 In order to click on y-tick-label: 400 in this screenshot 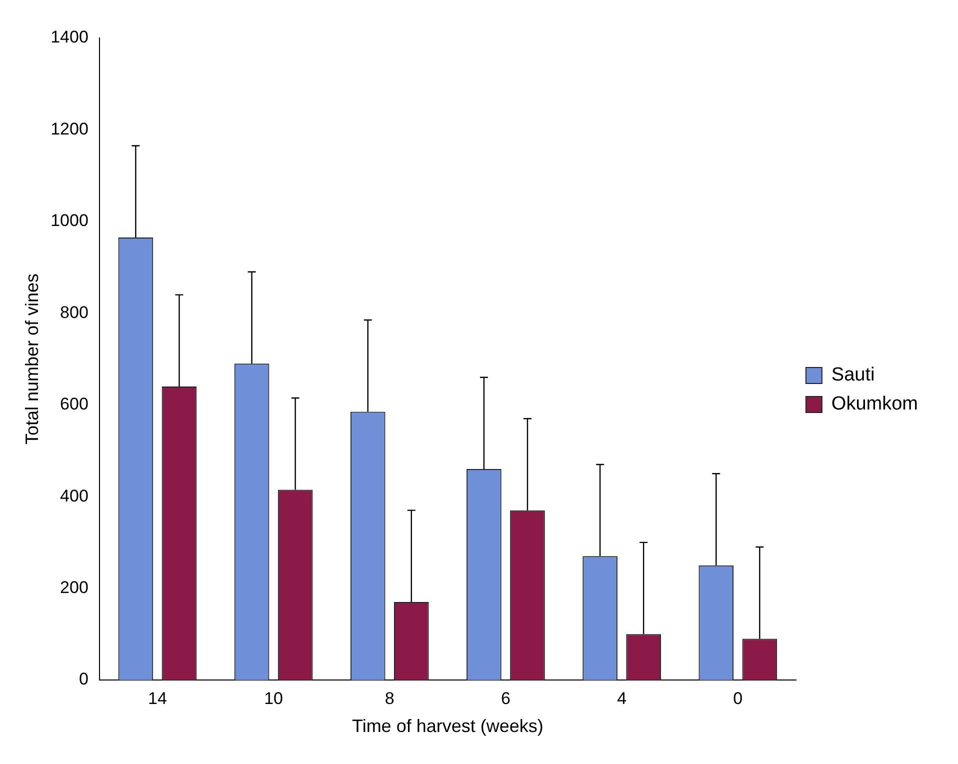, I will do `click(74, 496)`.